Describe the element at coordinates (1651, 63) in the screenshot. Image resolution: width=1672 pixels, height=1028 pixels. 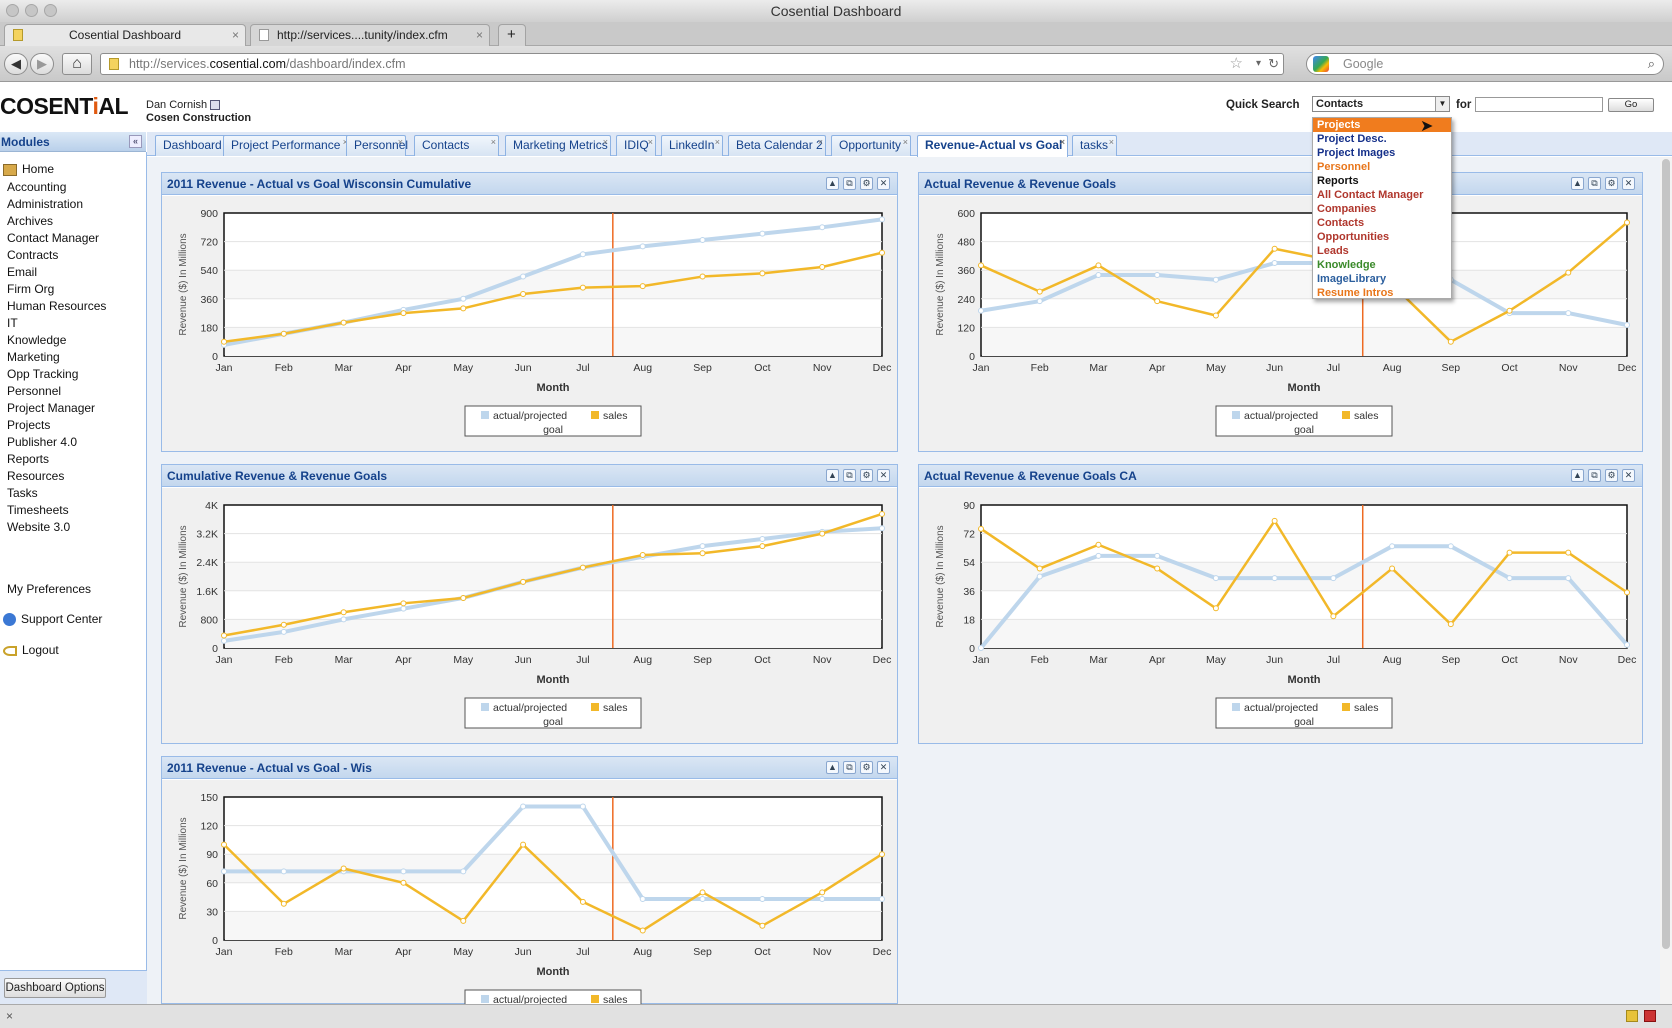
I see `search-icon: ⌕` at that location.